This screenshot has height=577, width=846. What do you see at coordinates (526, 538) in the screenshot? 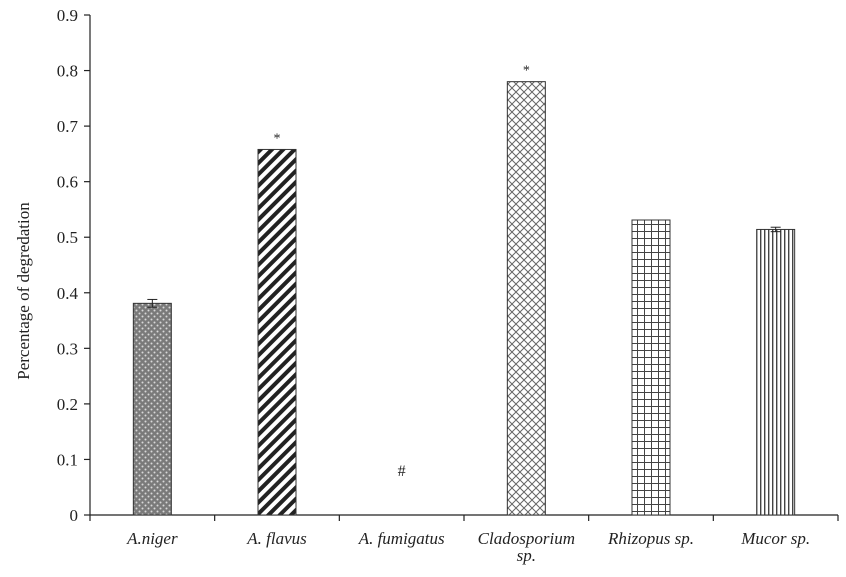
I see `x-tick-label: Cladosporium` at bounding box center [526, 538].